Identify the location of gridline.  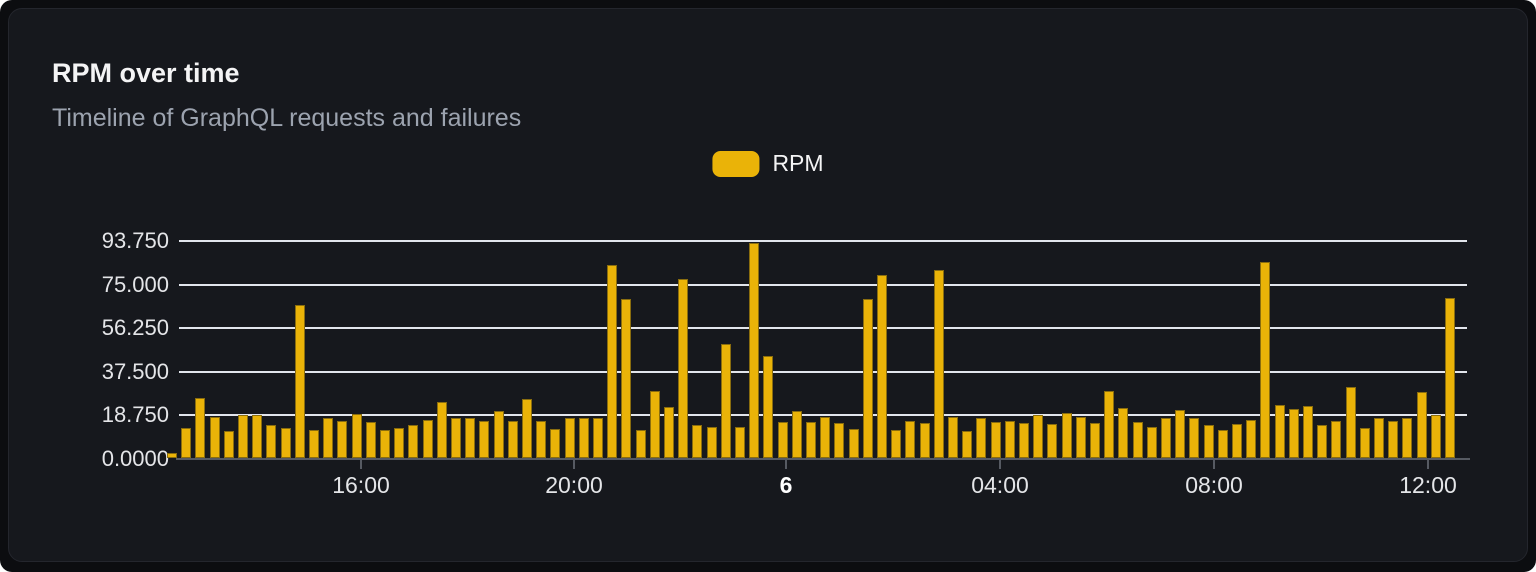
(823, 241).